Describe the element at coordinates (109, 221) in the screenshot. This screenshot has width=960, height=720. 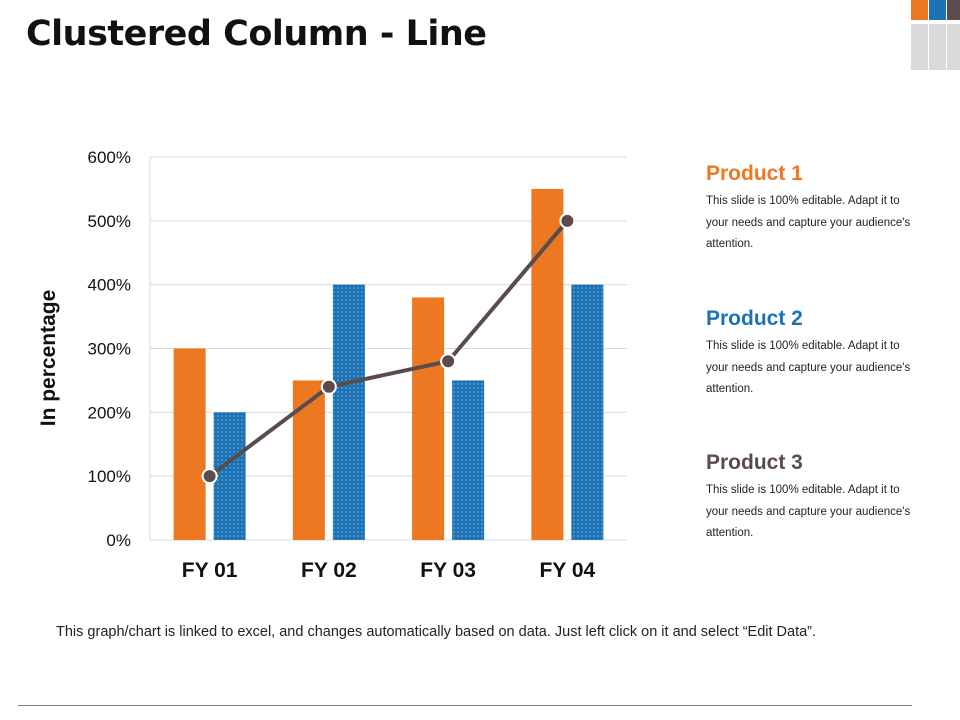
I see `y-tick-label: 500%` at that location.